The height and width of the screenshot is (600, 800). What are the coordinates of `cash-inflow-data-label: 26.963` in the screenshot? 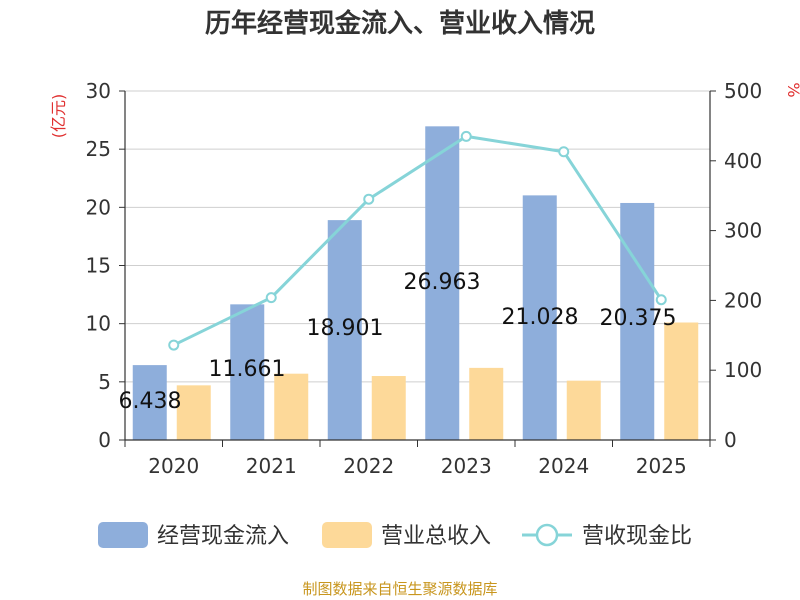 It's located at (442, 282).